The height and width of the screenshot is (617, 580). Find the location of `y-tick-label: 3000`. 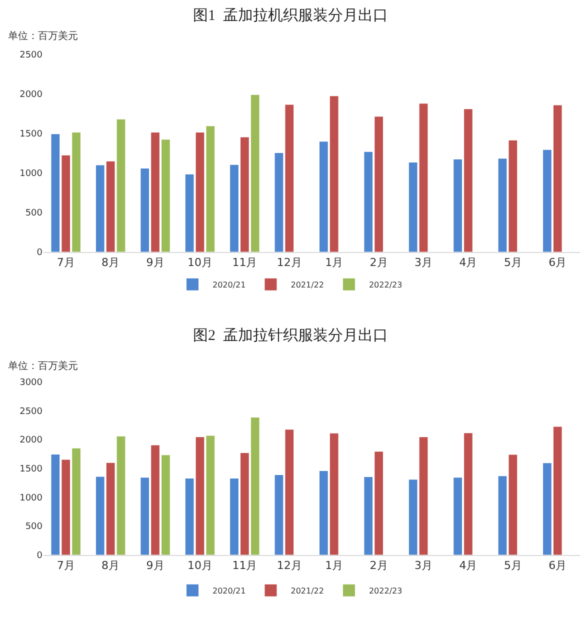

y-tick-label: 3000 is located at coordinates (31, 383).